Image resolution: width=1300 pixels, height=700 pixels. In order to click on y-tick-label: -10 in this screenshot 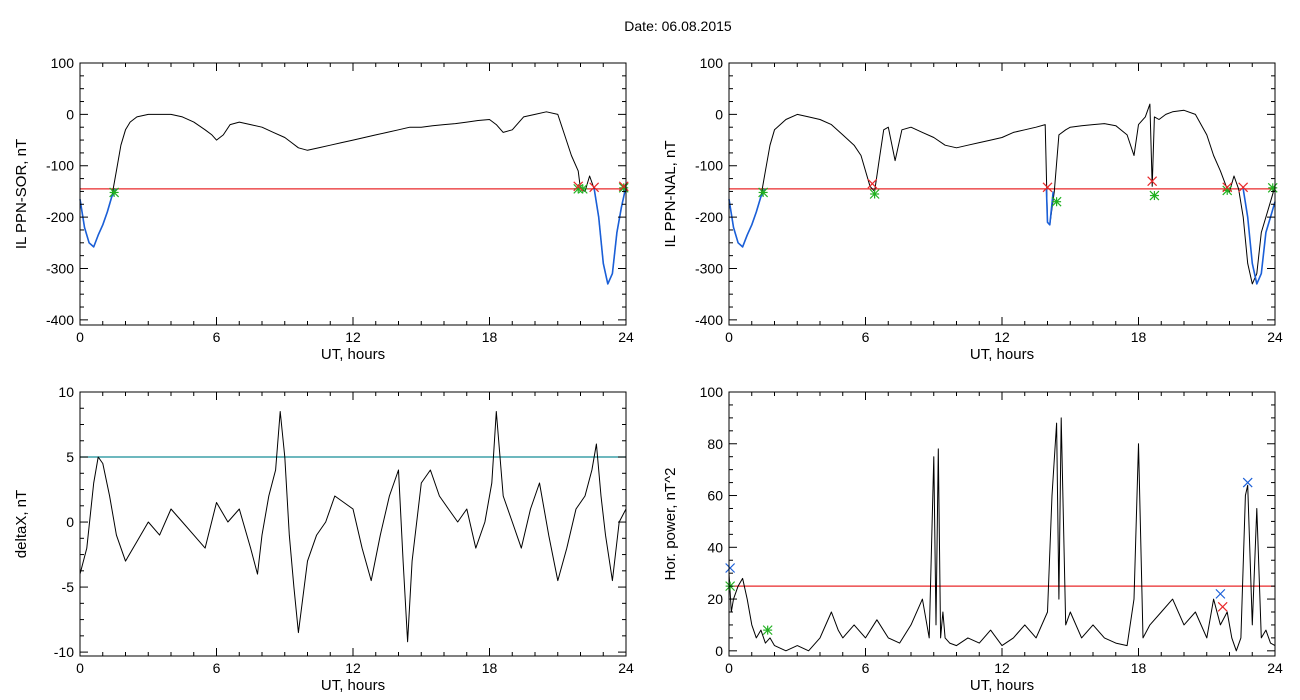, I will do `click(64, 652)`.